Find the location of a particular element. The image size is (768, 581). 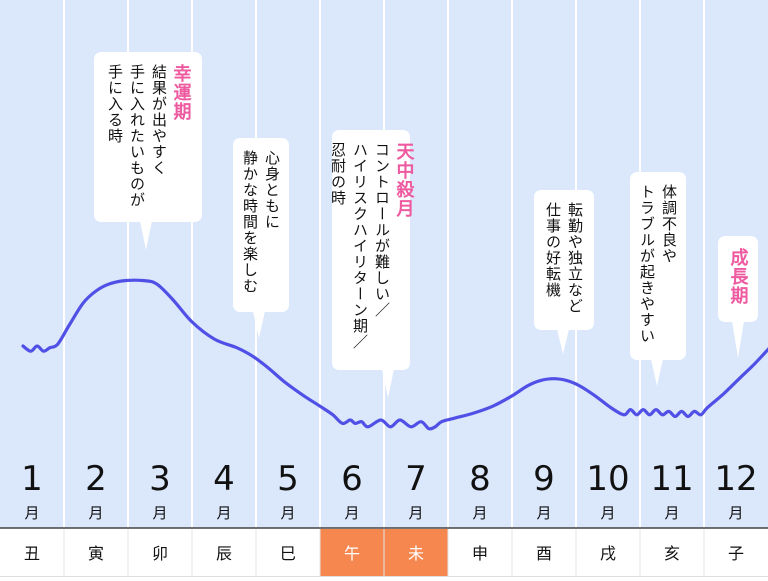

callout-text: コントロールが難しい／ is located at coordinates (382, 230).